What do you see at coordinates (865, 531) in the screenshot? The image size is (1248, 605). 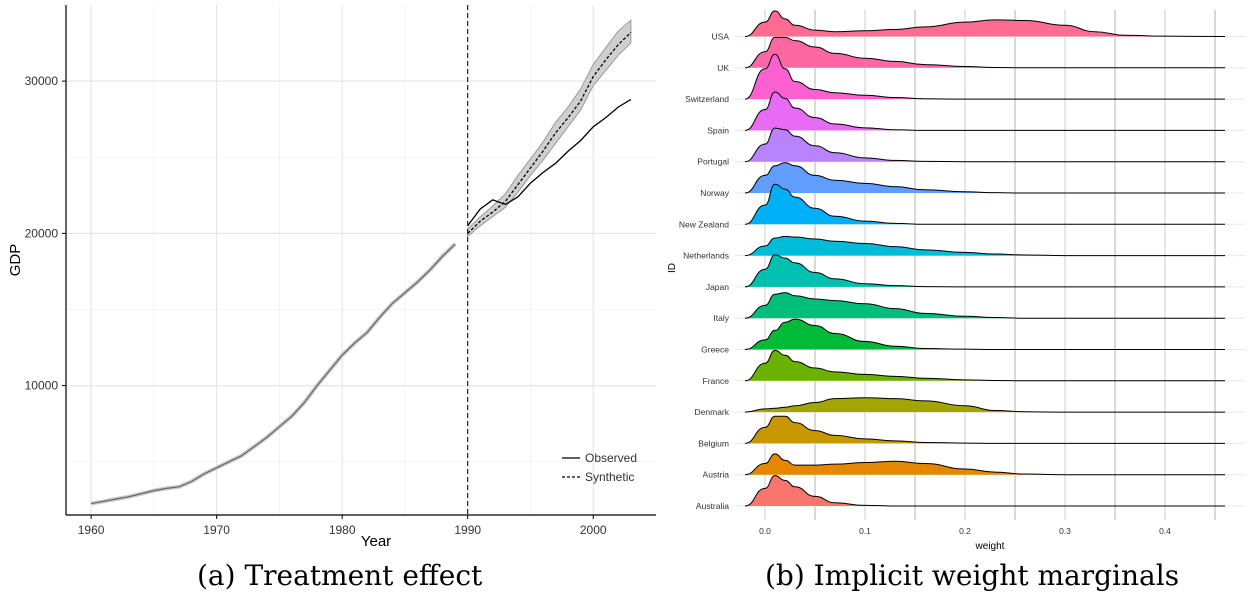 I see `x-tick-label: 0.1` at bounding box center [865, 531].